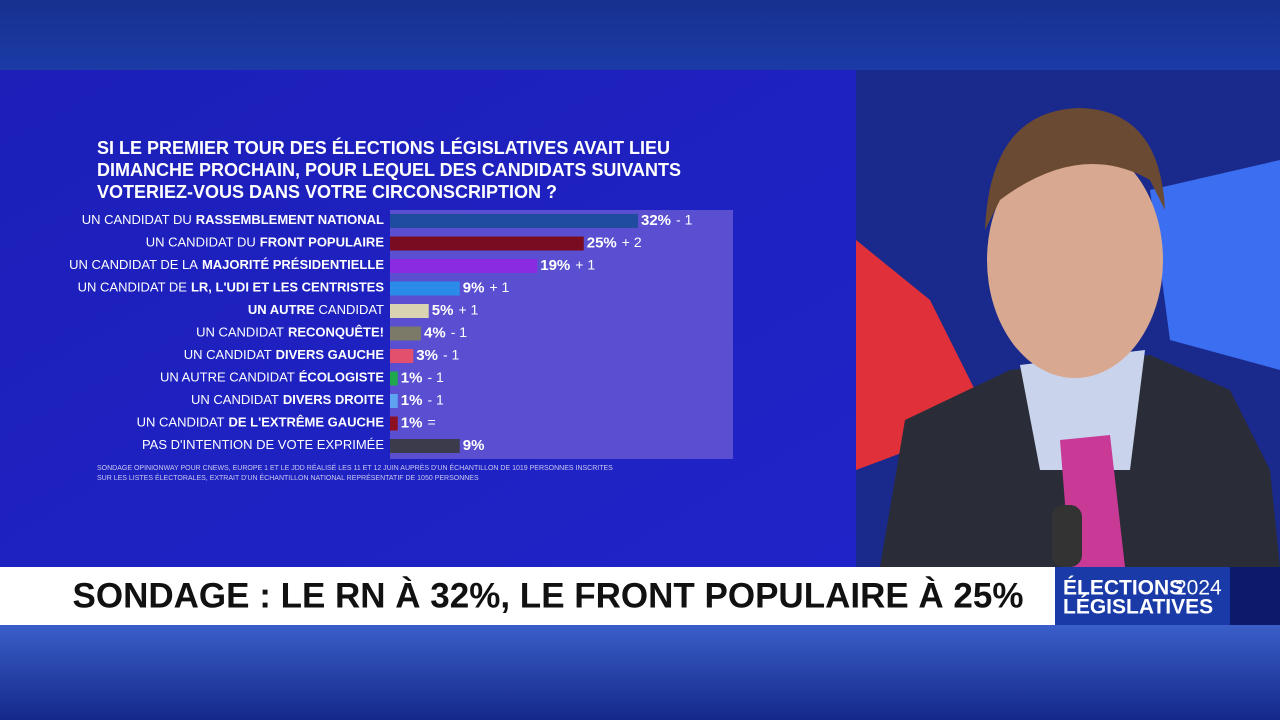  What do you see at coordinates (656, 220) in the screenshot?
I see `value-label: 32%` at bounding box center [656, 220].